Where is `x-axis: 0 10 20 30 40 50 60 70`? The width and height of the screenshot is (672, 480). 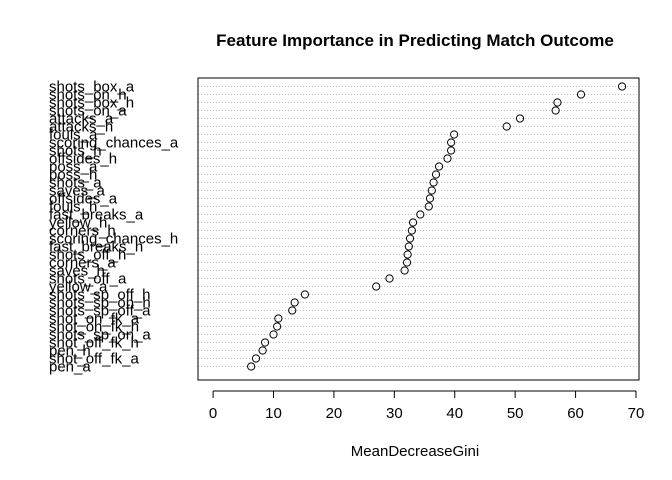
x-axis: 0 10 20 30 40 50 60 70 is located at coordinates (427, 406).